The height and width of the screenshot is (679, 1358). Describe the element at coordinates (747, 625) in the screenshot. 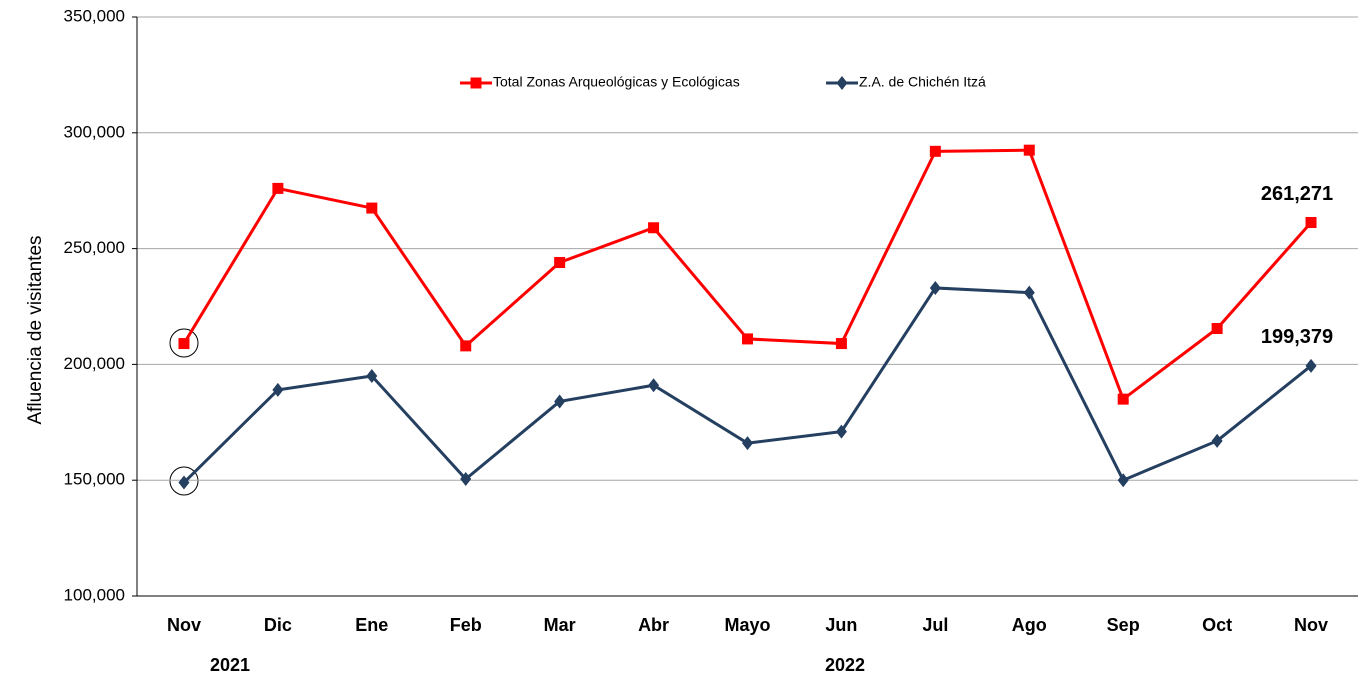

I see `x-tick-label: Mayo` at that location.